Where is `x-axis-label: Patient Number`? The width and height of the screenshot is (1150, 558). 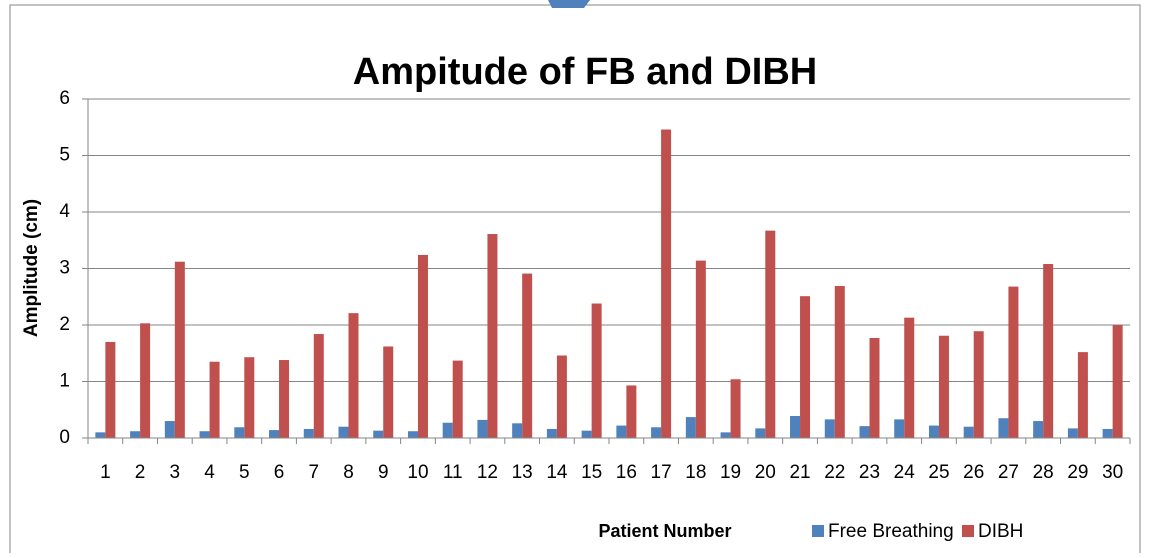
x-axis-label: Patient Number is located at coordinates (664, 531).